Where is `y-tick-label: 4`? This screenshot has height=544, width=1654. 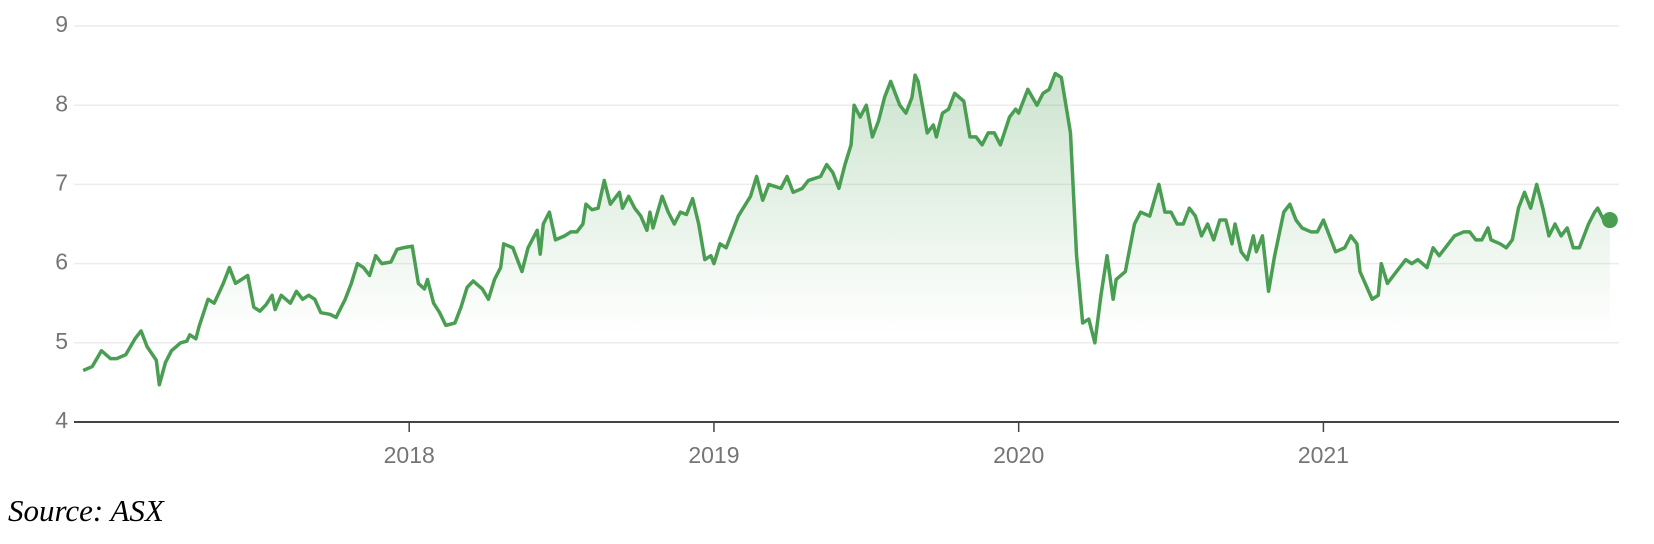
y-tick-label: 4 is located at coordinates (61, 420).